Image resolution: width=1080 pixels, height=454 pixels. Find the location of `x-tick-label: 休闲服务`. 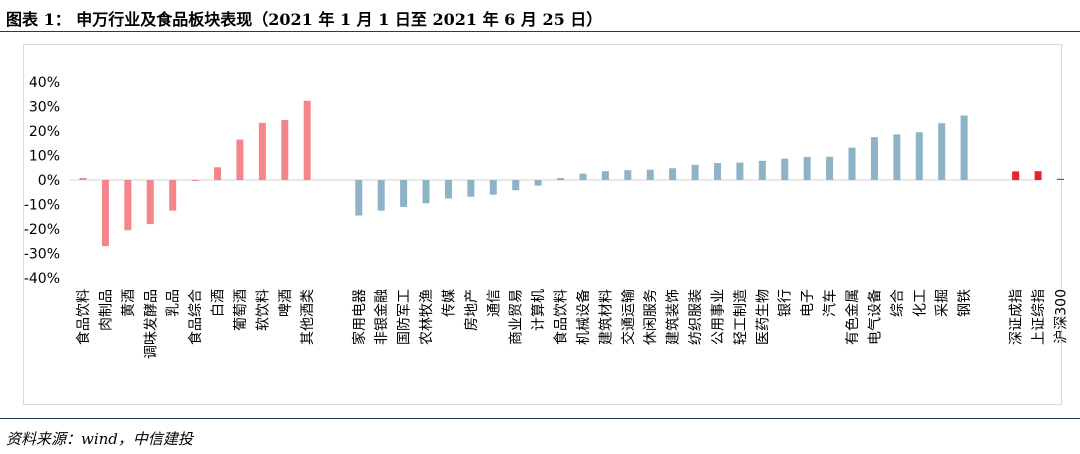

x-tick-label: 休闲服务 is located at coordinates (651, 317).